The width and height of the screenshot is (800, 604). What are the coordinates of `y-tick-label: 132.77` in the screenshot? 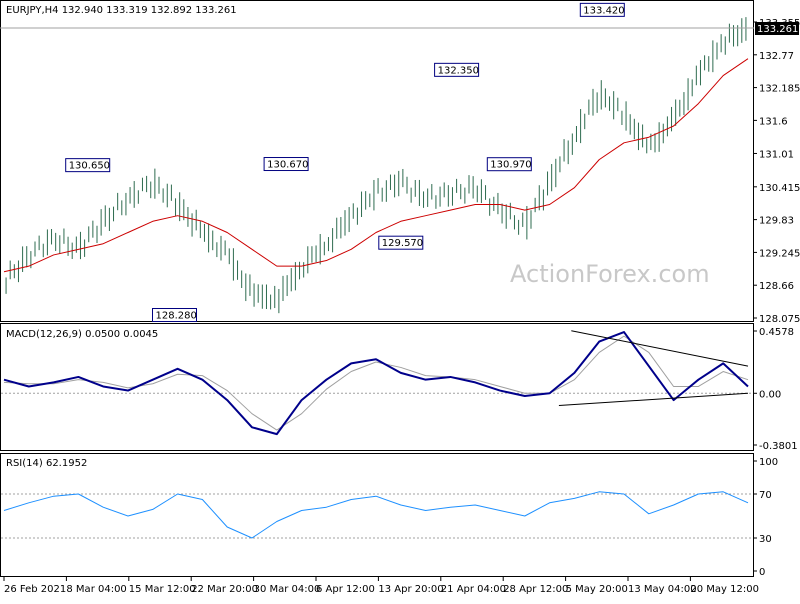 It's located at (776, 56).